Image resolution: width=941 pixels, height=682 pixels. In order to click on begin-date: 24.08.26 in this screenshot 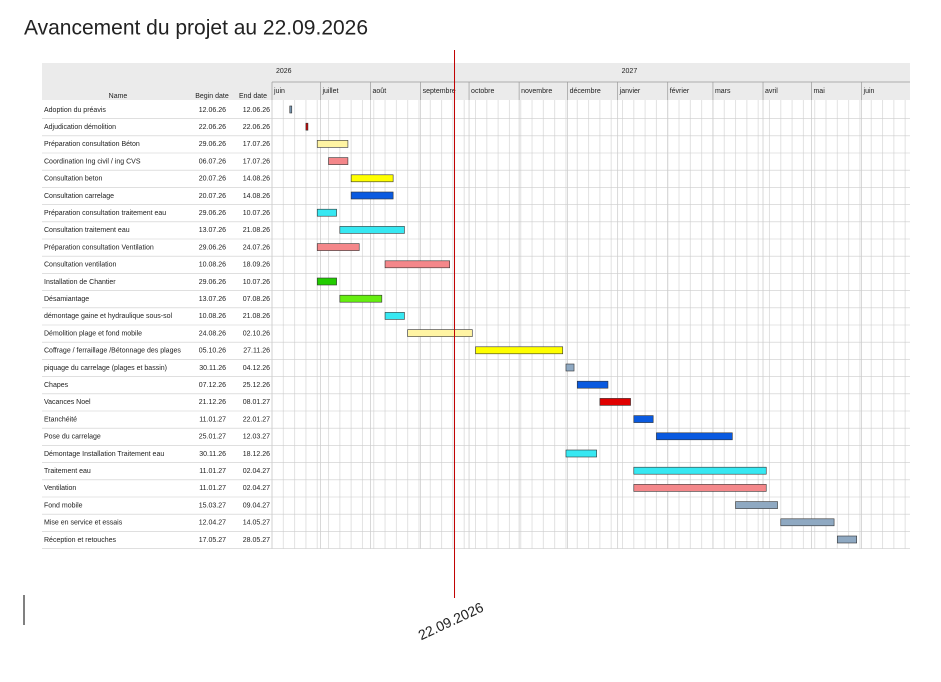, I will do `click(212, 333)`.